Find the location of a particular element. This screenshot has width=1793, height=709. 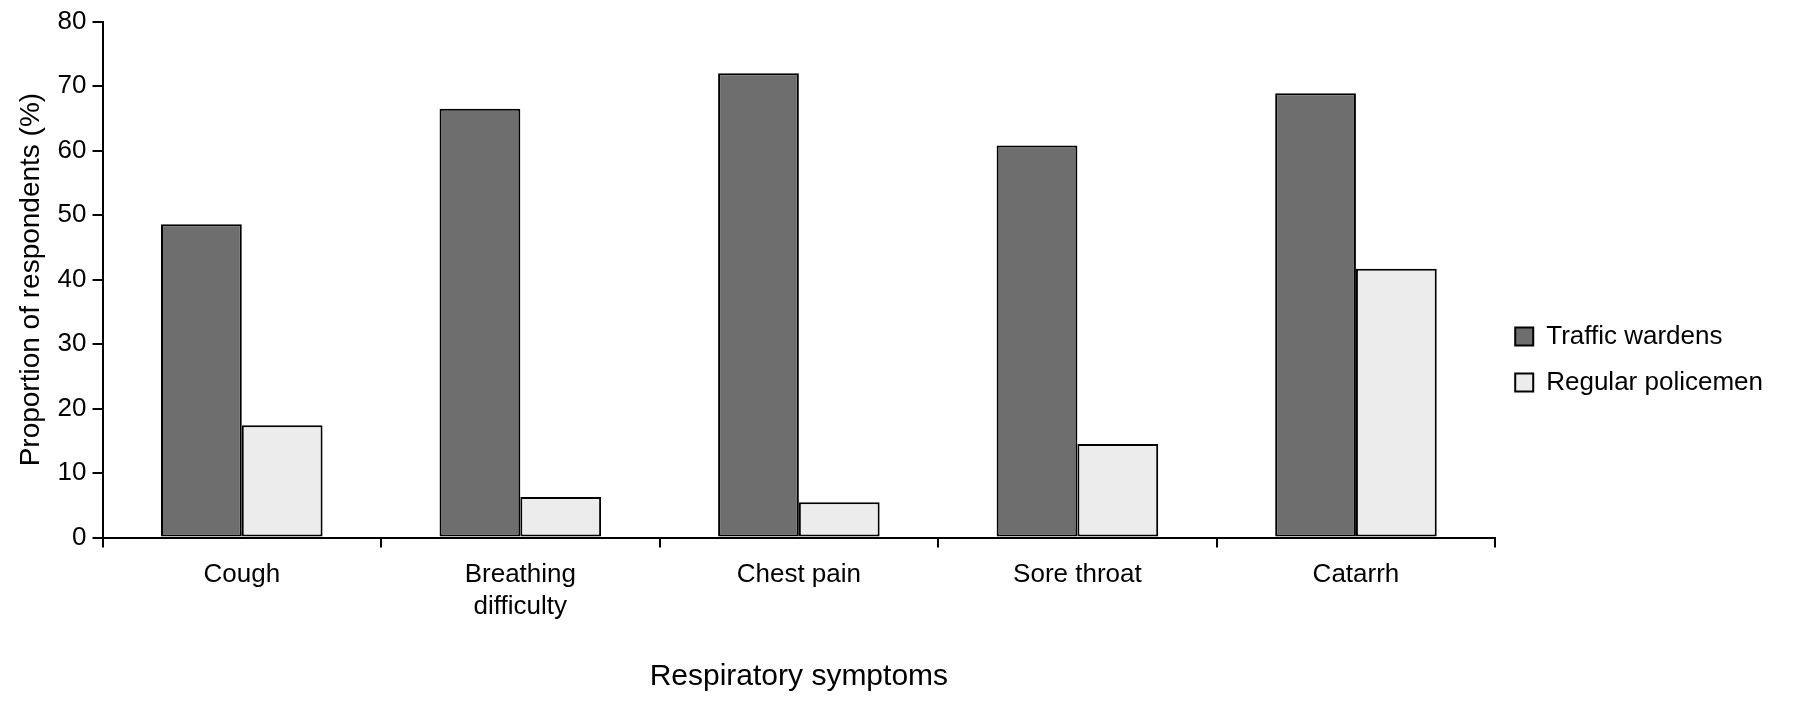

y-tick-label: 50 is located at coordinates (72, 213).